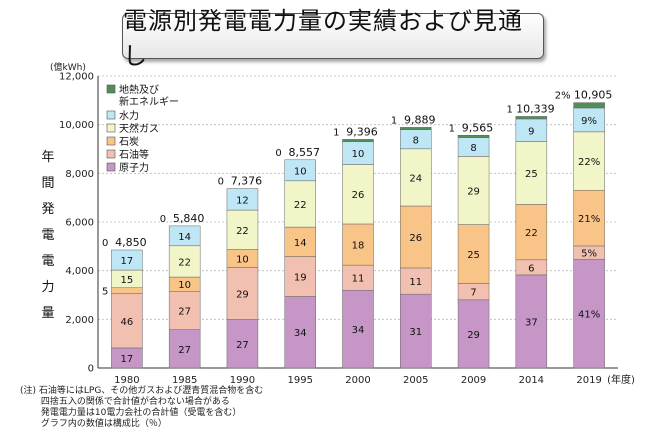 The height and width of the screenshot is (433, 670). What do you see at coordinates (79, 320) in the screenshot?
I see `y-tick-label: 2,000` at bounding box center [79, 320].